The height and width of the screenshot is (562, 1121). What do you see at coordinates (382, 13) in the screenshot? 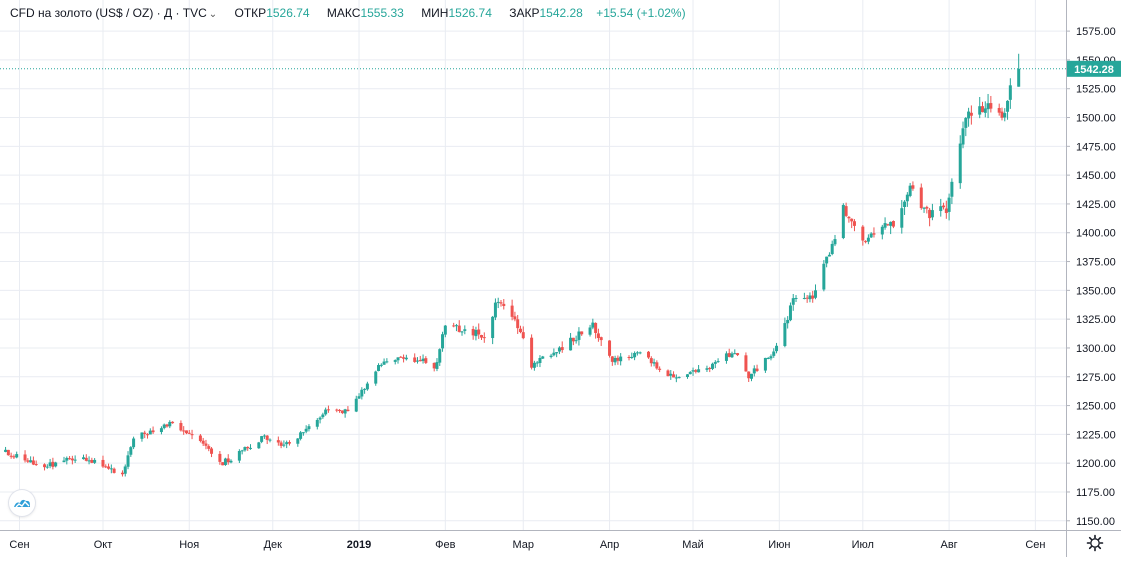
I see `high-value: 1555.33` at bounding box center [382, 13].